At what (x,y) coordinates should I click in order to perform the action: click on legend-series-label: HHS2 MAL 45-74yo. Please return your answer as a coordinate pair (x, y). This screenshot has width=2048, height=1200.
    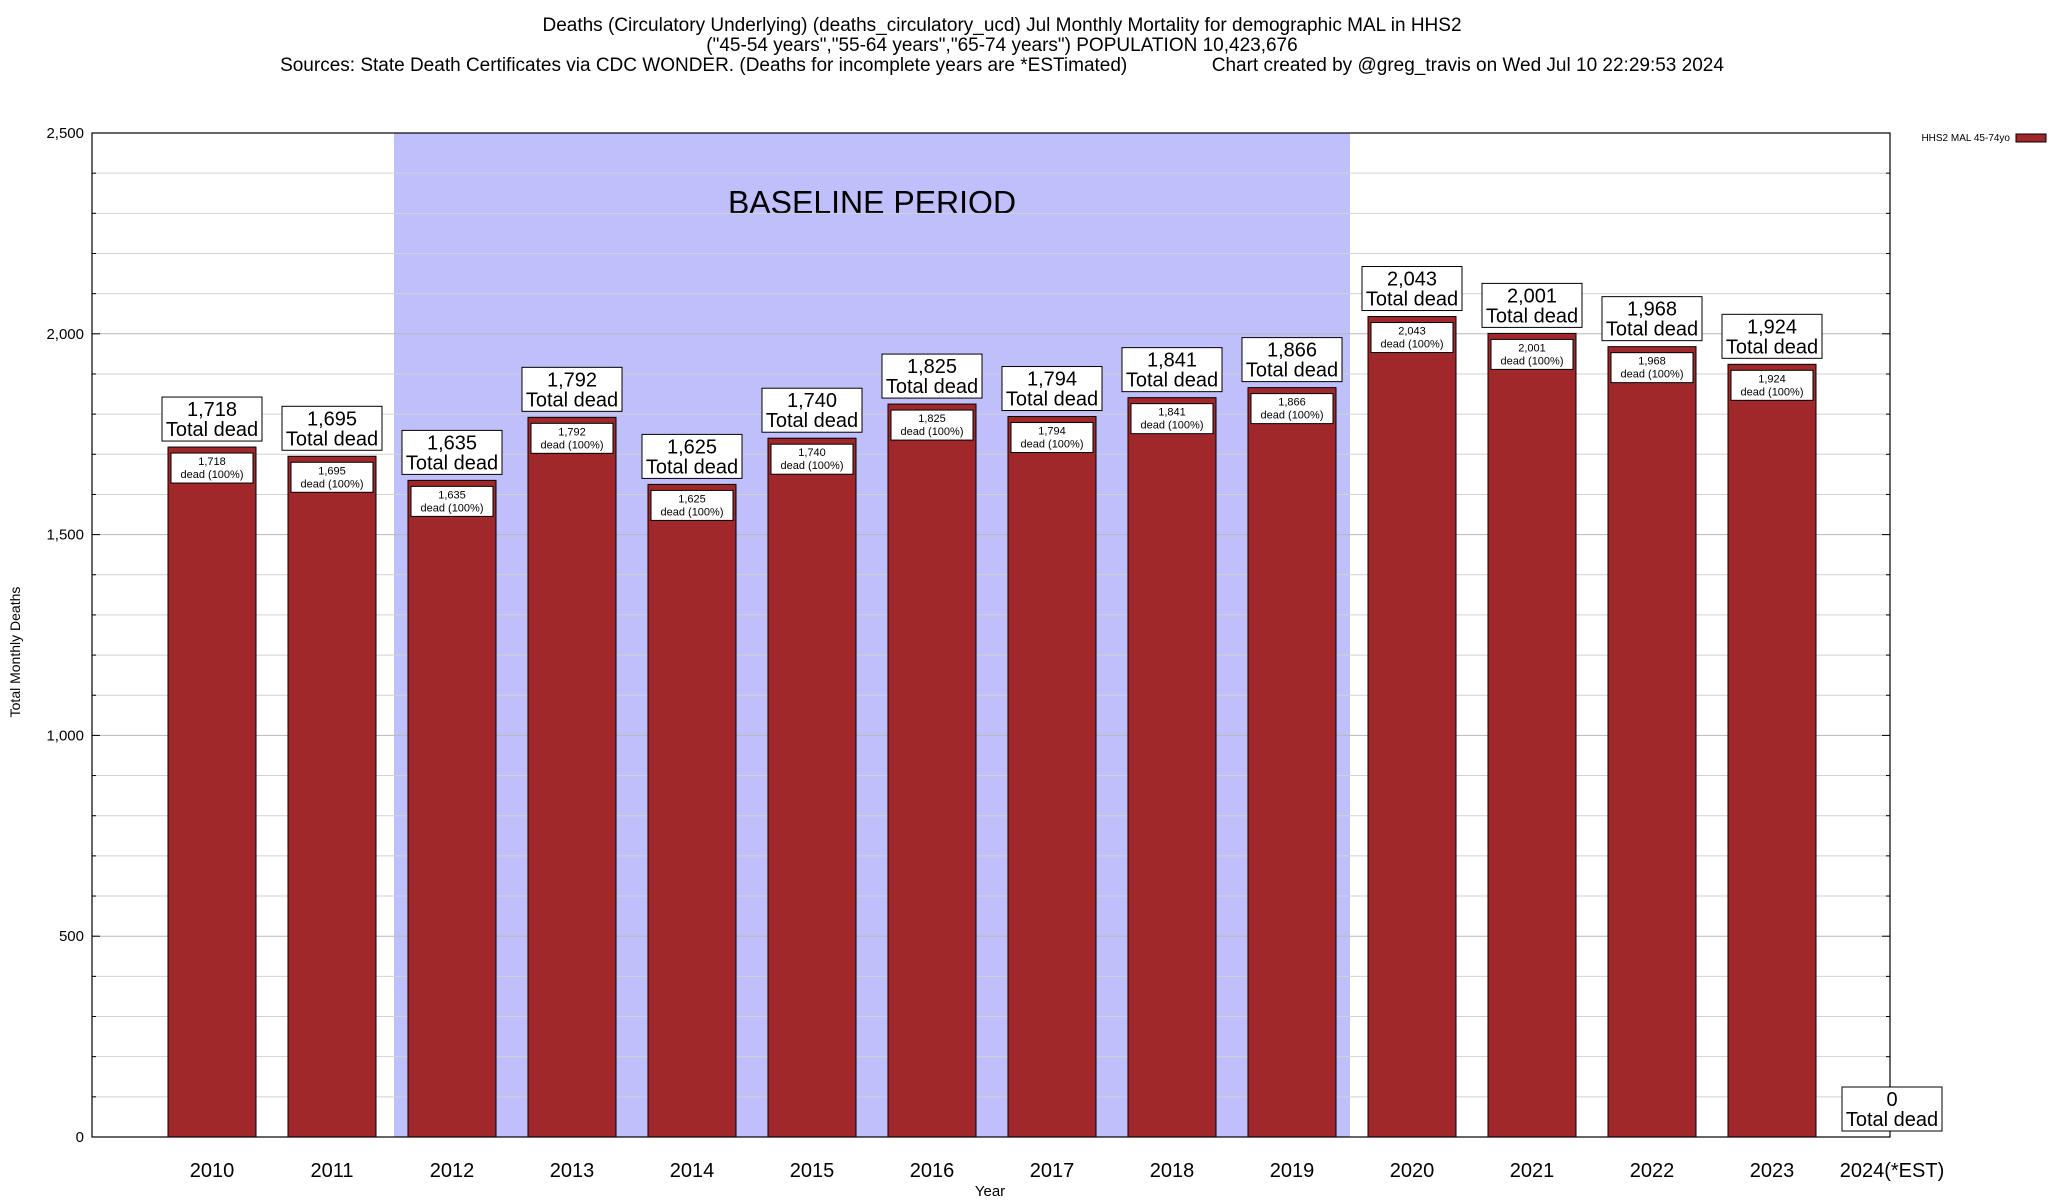
    Looking at the image, I should click on (1965, 138).